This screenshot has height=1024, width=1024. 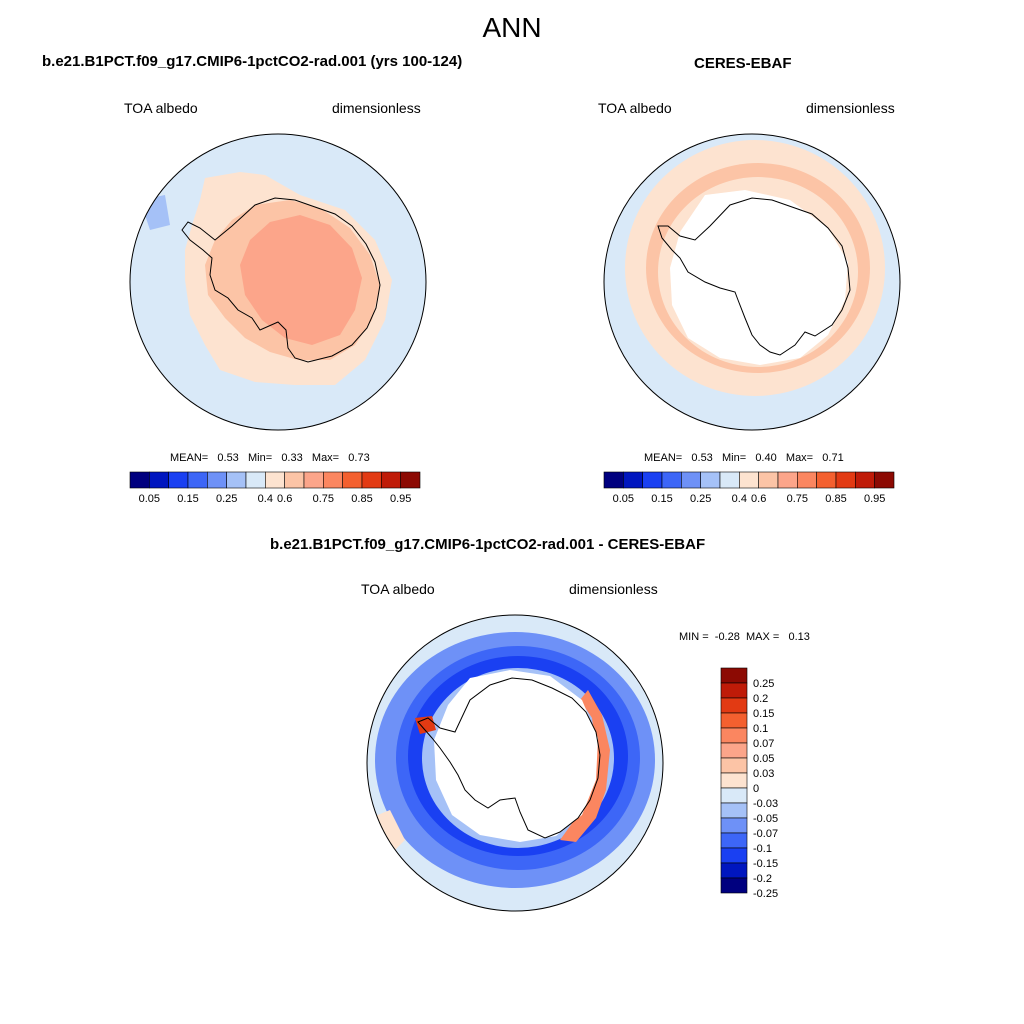 I want to click on panel3-colorbar-tick-label: 0.25, so click(x=763, y=684).